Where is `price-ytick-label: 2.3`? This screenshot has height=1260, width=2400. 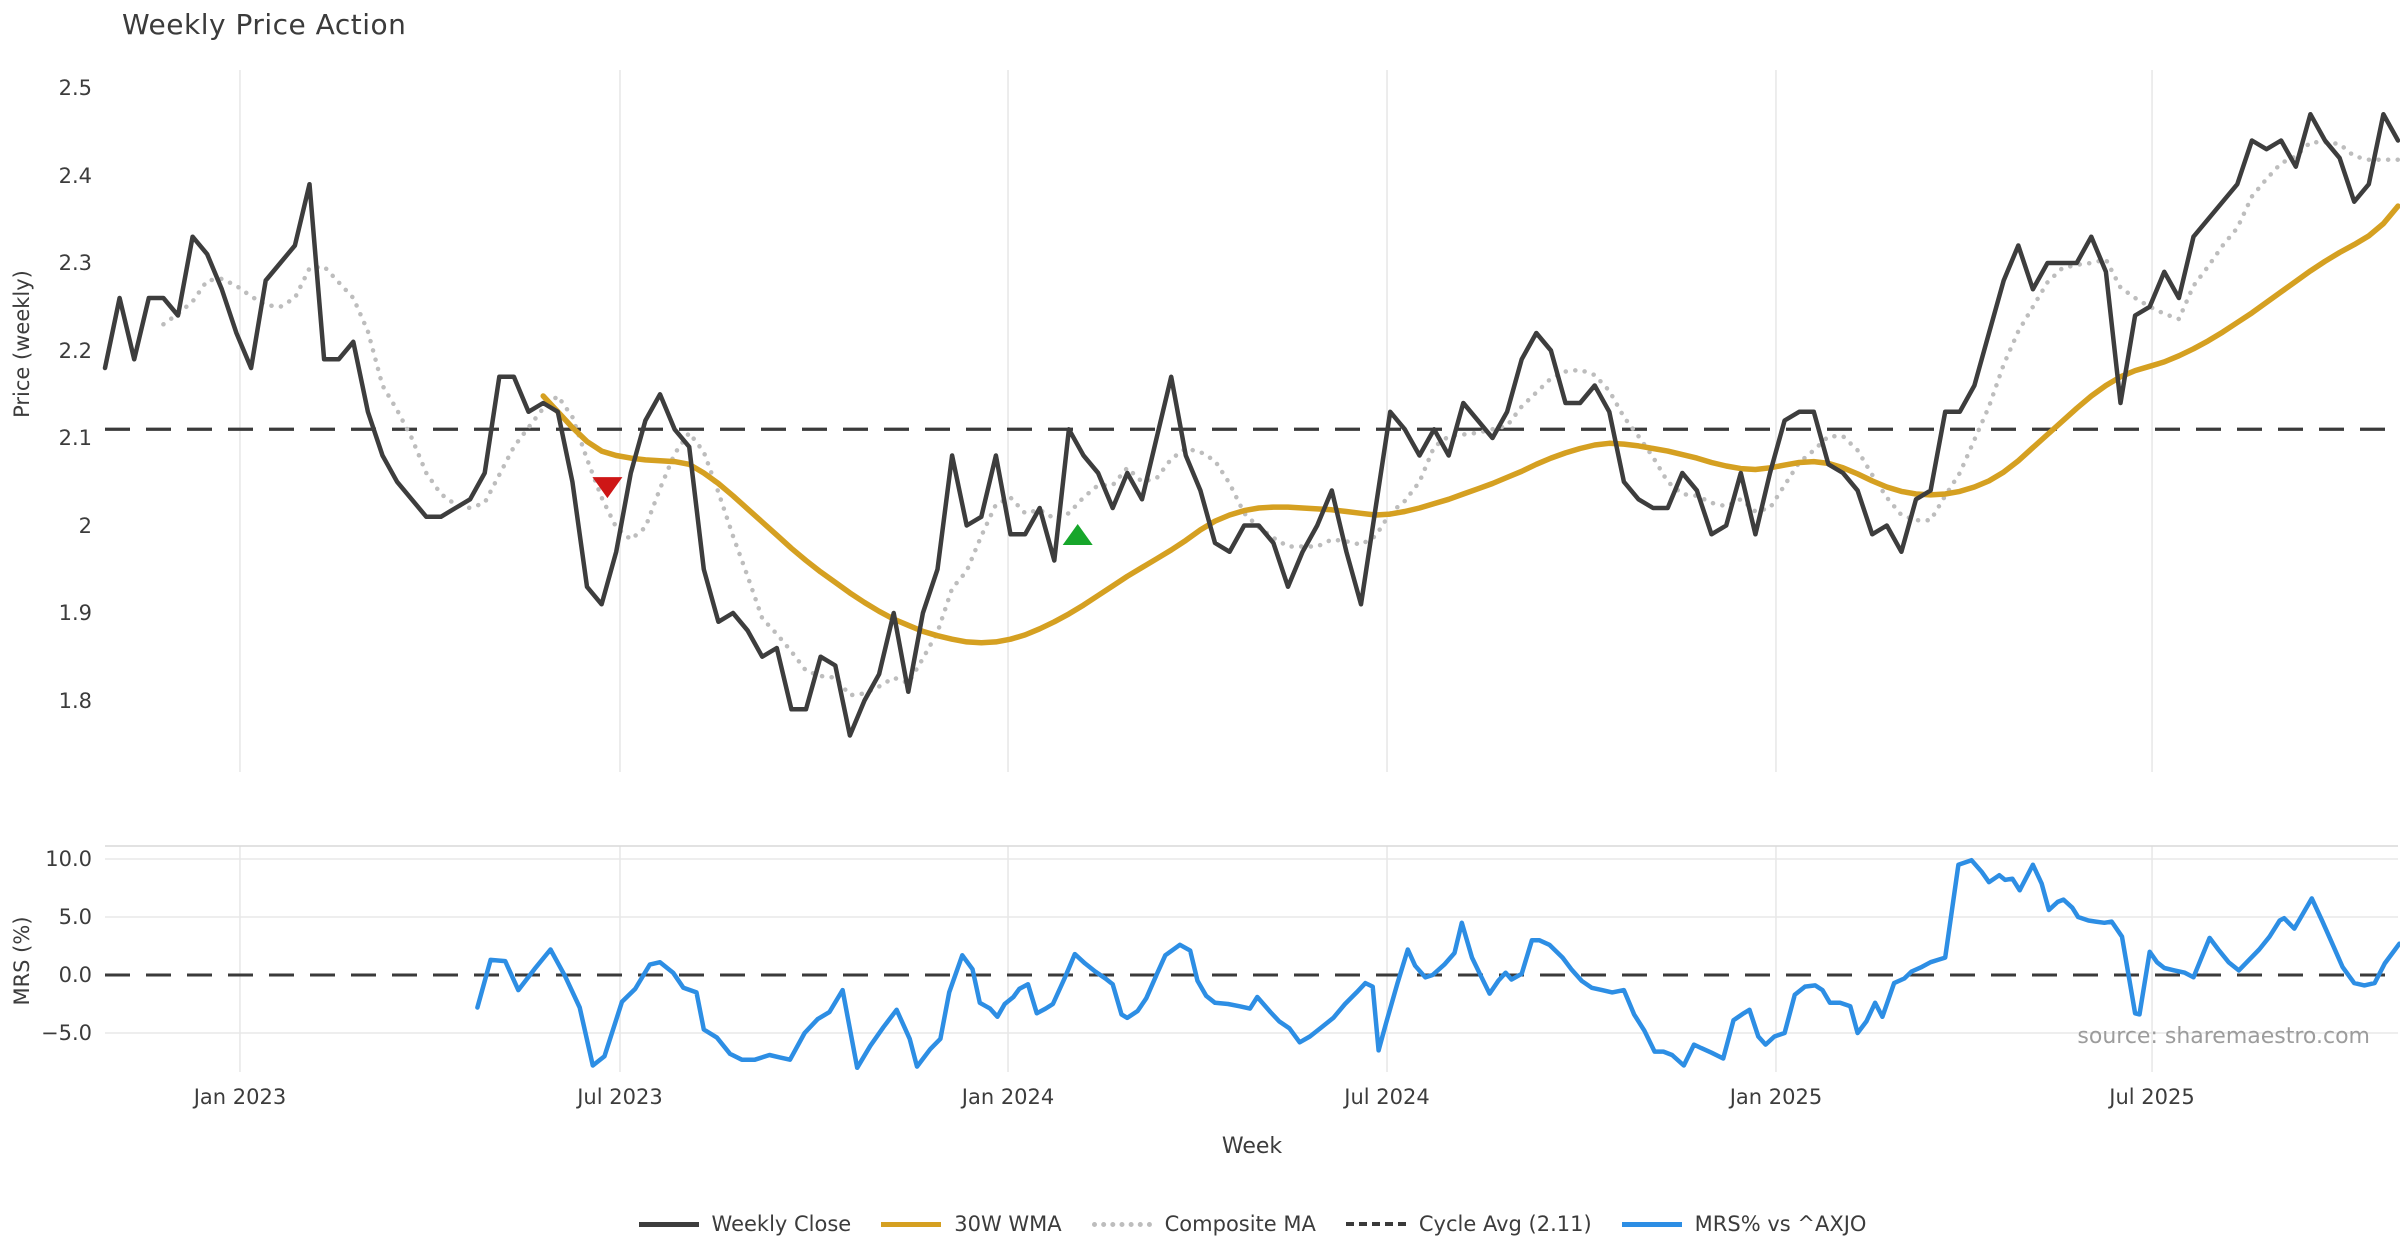
price-ytick-label: 2.3 is located at coordinates (75, 263).